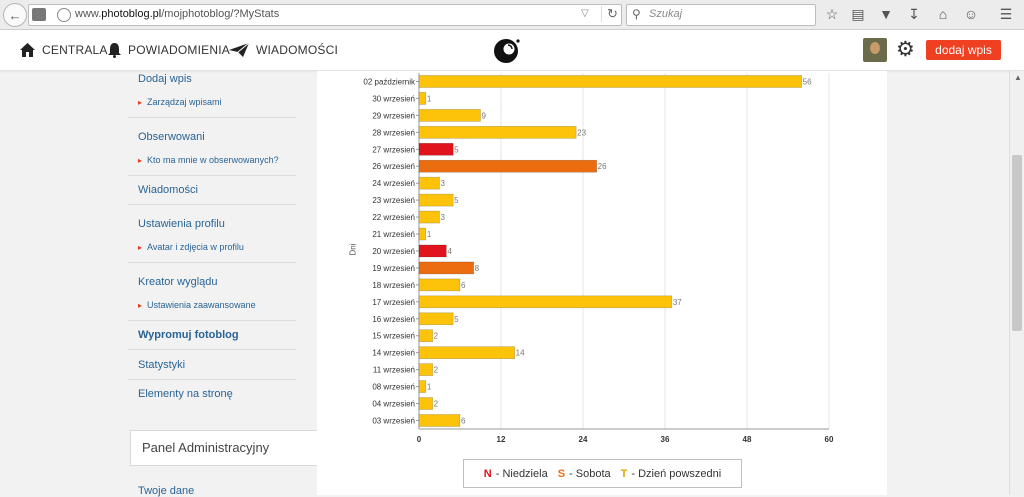 The width and height of the screenshot is (1024, 497). Describe the element at coordinates (208, 160) in the screenshot. I see `sidebar-subitem-kto-obserwuje: Kto ma mnie w obserwowanych?` at that location.